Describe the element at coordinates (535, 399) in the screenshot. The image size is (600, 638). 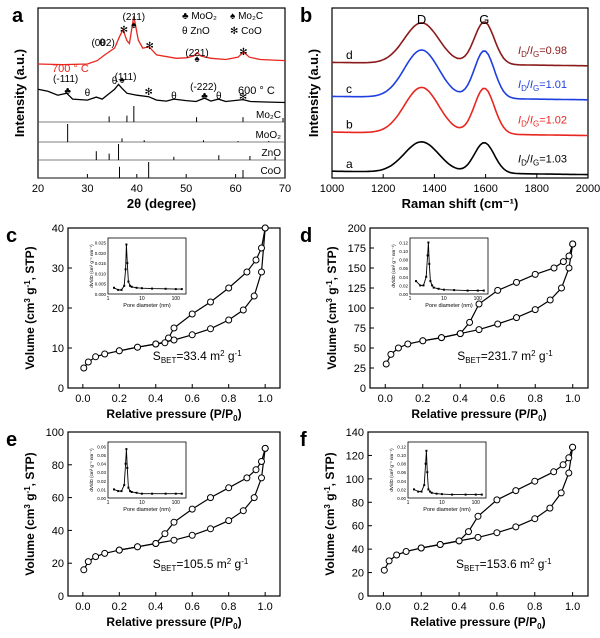
I see `x-tick-label: 0.8` at that location.